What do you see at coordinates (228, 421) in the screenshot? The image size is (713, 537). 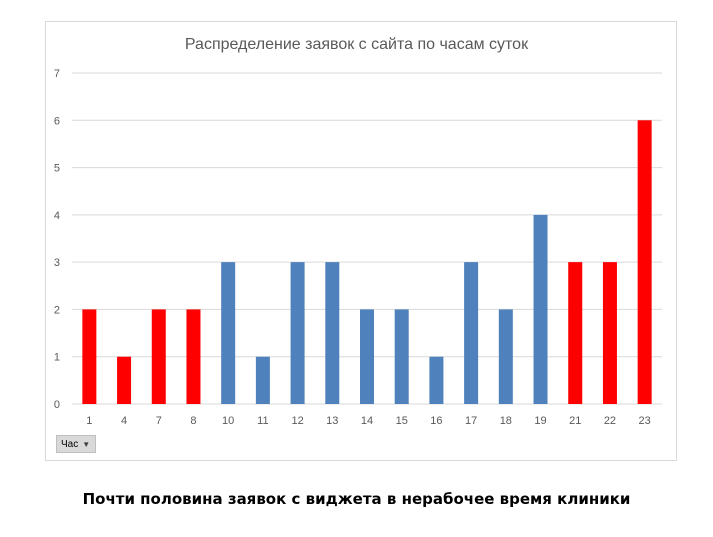 I see `x-tick-label: 10` at bounding box center [228, 421].